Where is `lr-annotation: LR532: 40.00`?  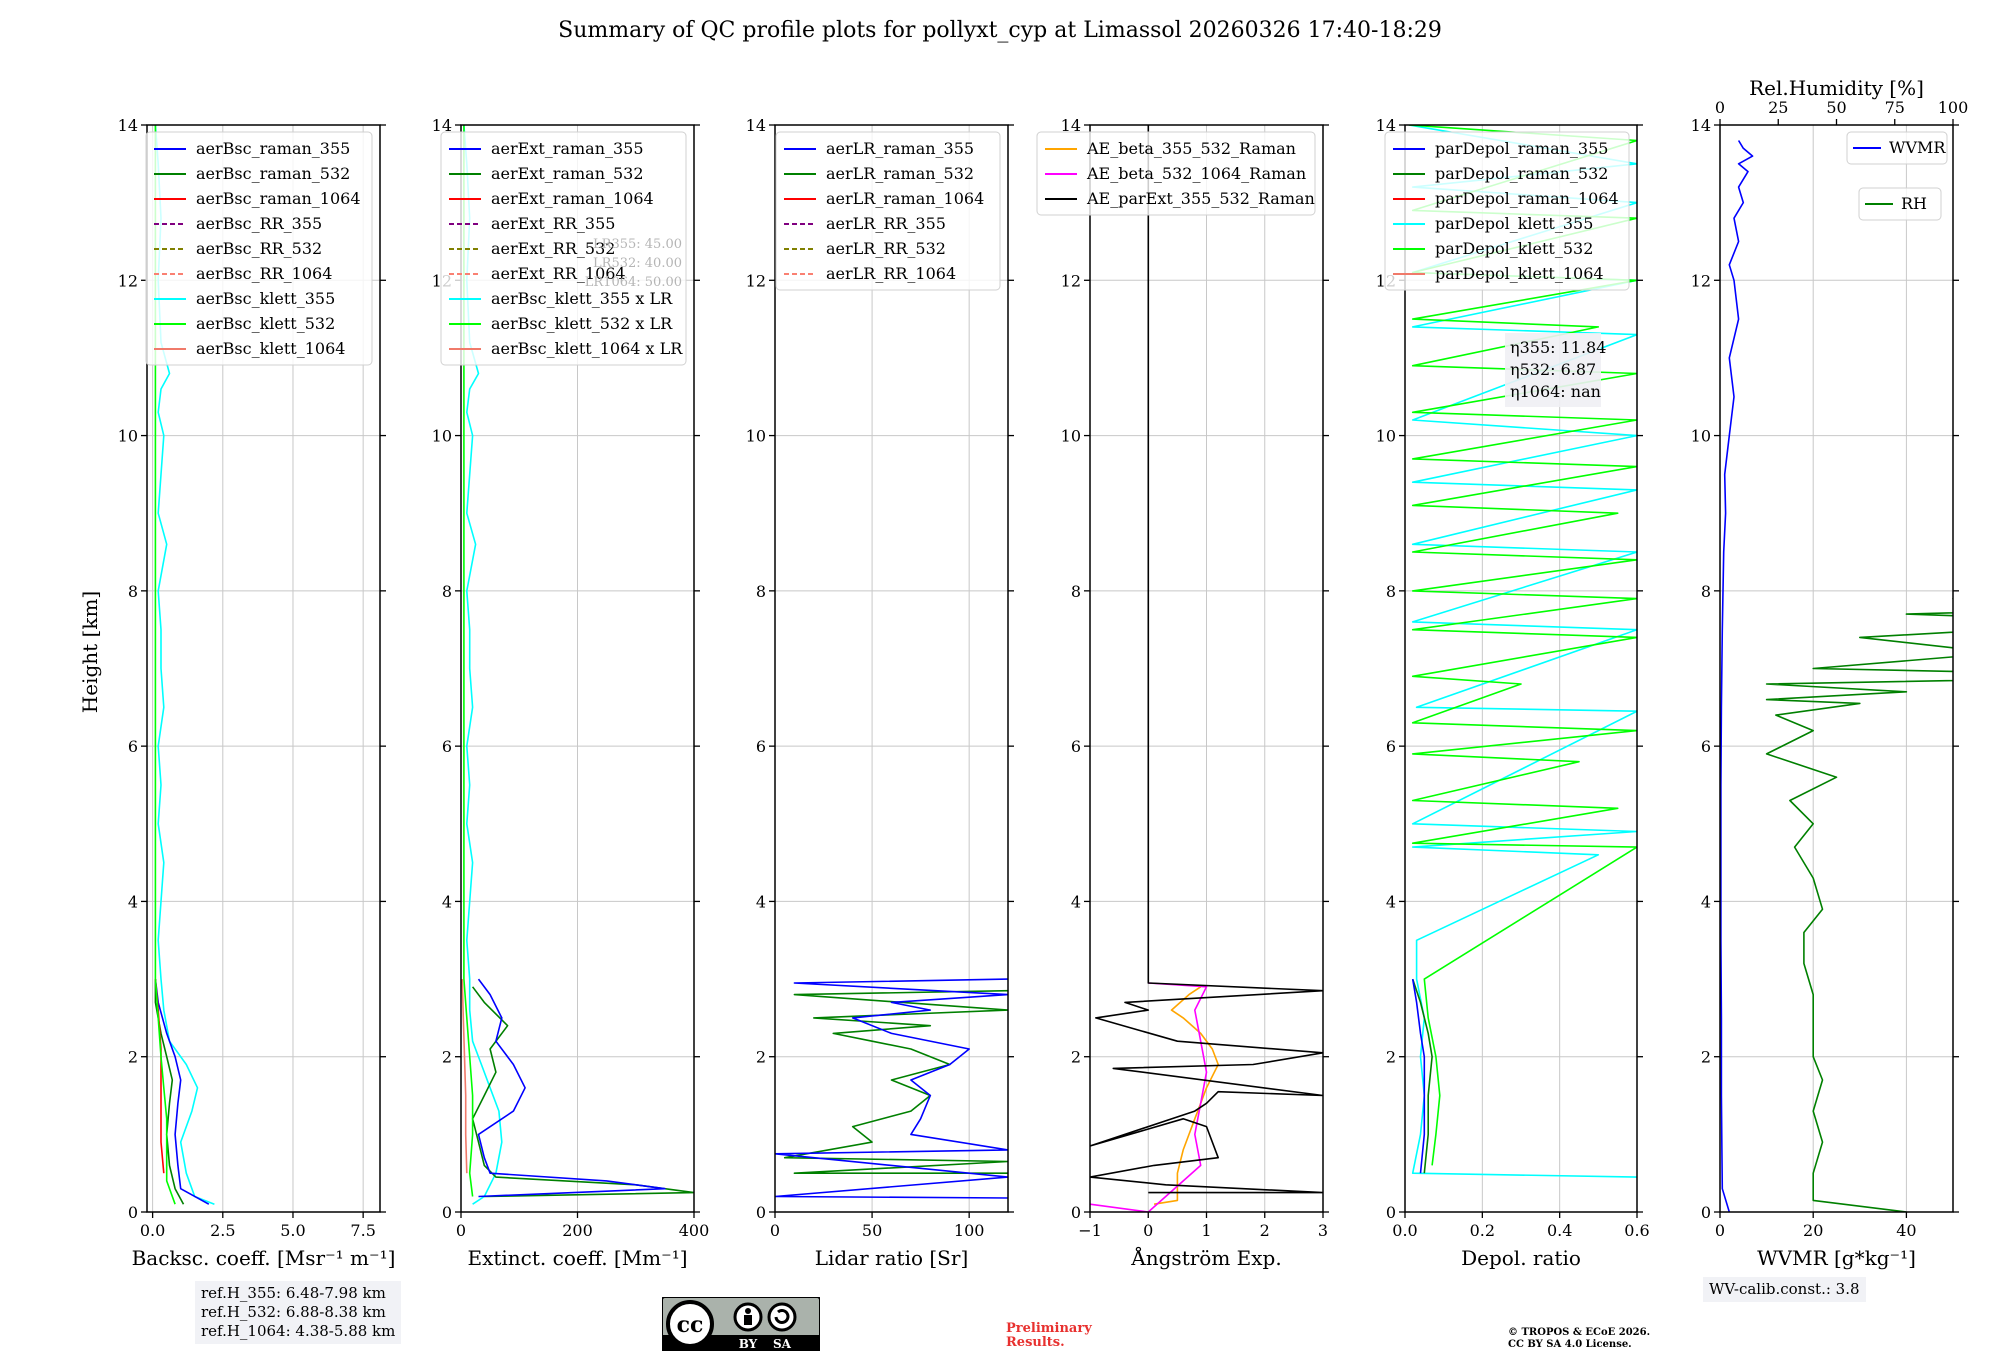 lr-annotation: LR532: 40.00 is located at coordinates (637, 263).